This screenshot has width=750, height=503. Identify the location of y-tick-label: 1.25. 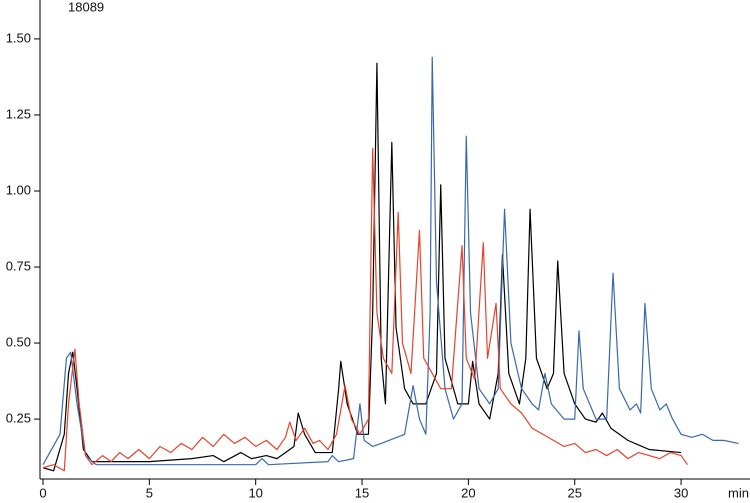
(18, 113).